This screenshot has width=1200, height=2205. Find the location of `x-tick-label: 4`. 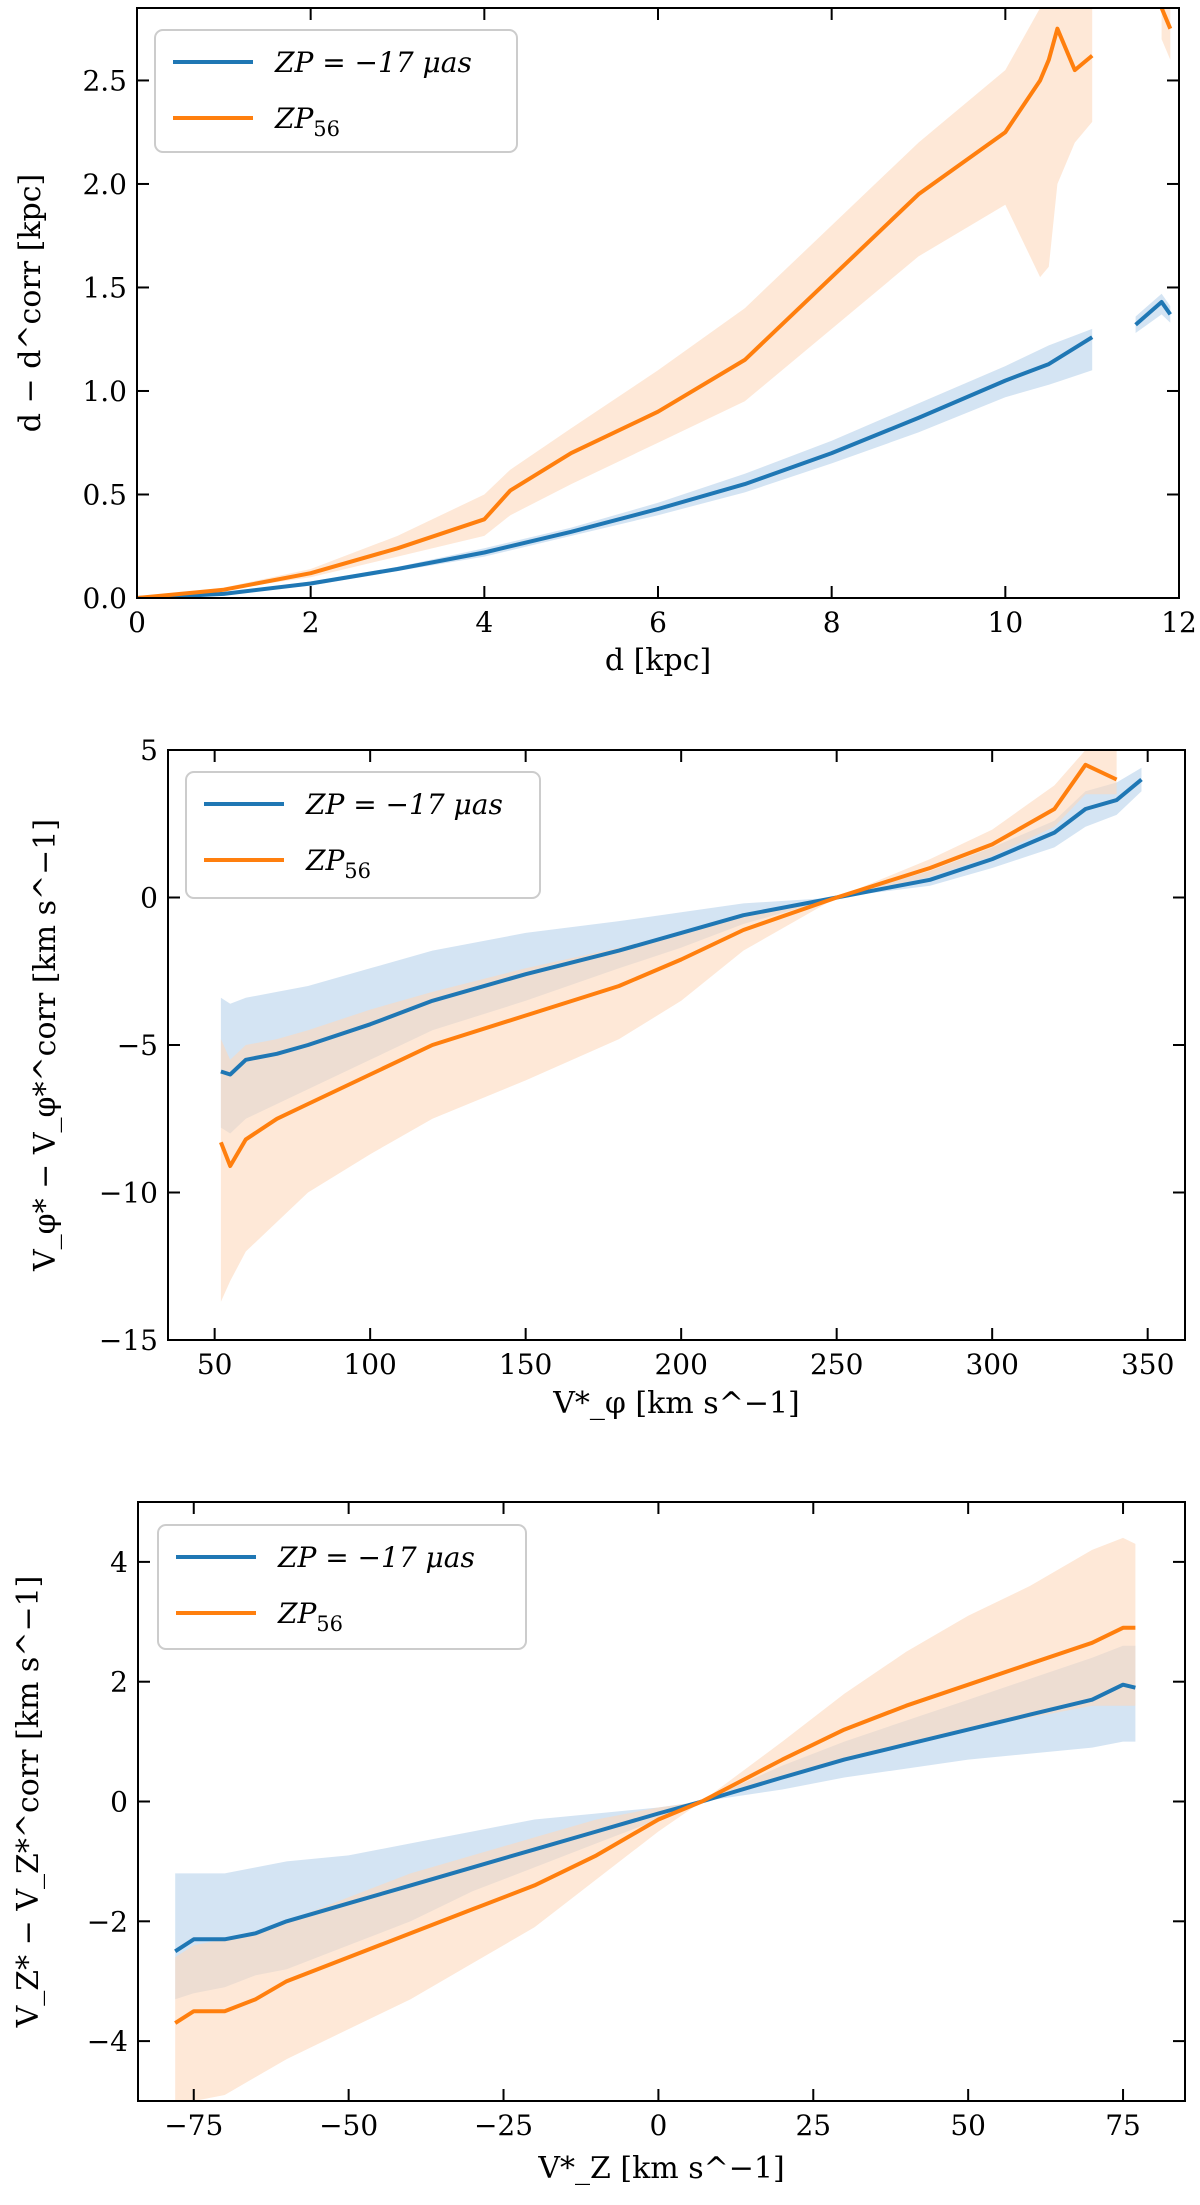

x-tick-label: 4 is located at coordinates (484, 622).